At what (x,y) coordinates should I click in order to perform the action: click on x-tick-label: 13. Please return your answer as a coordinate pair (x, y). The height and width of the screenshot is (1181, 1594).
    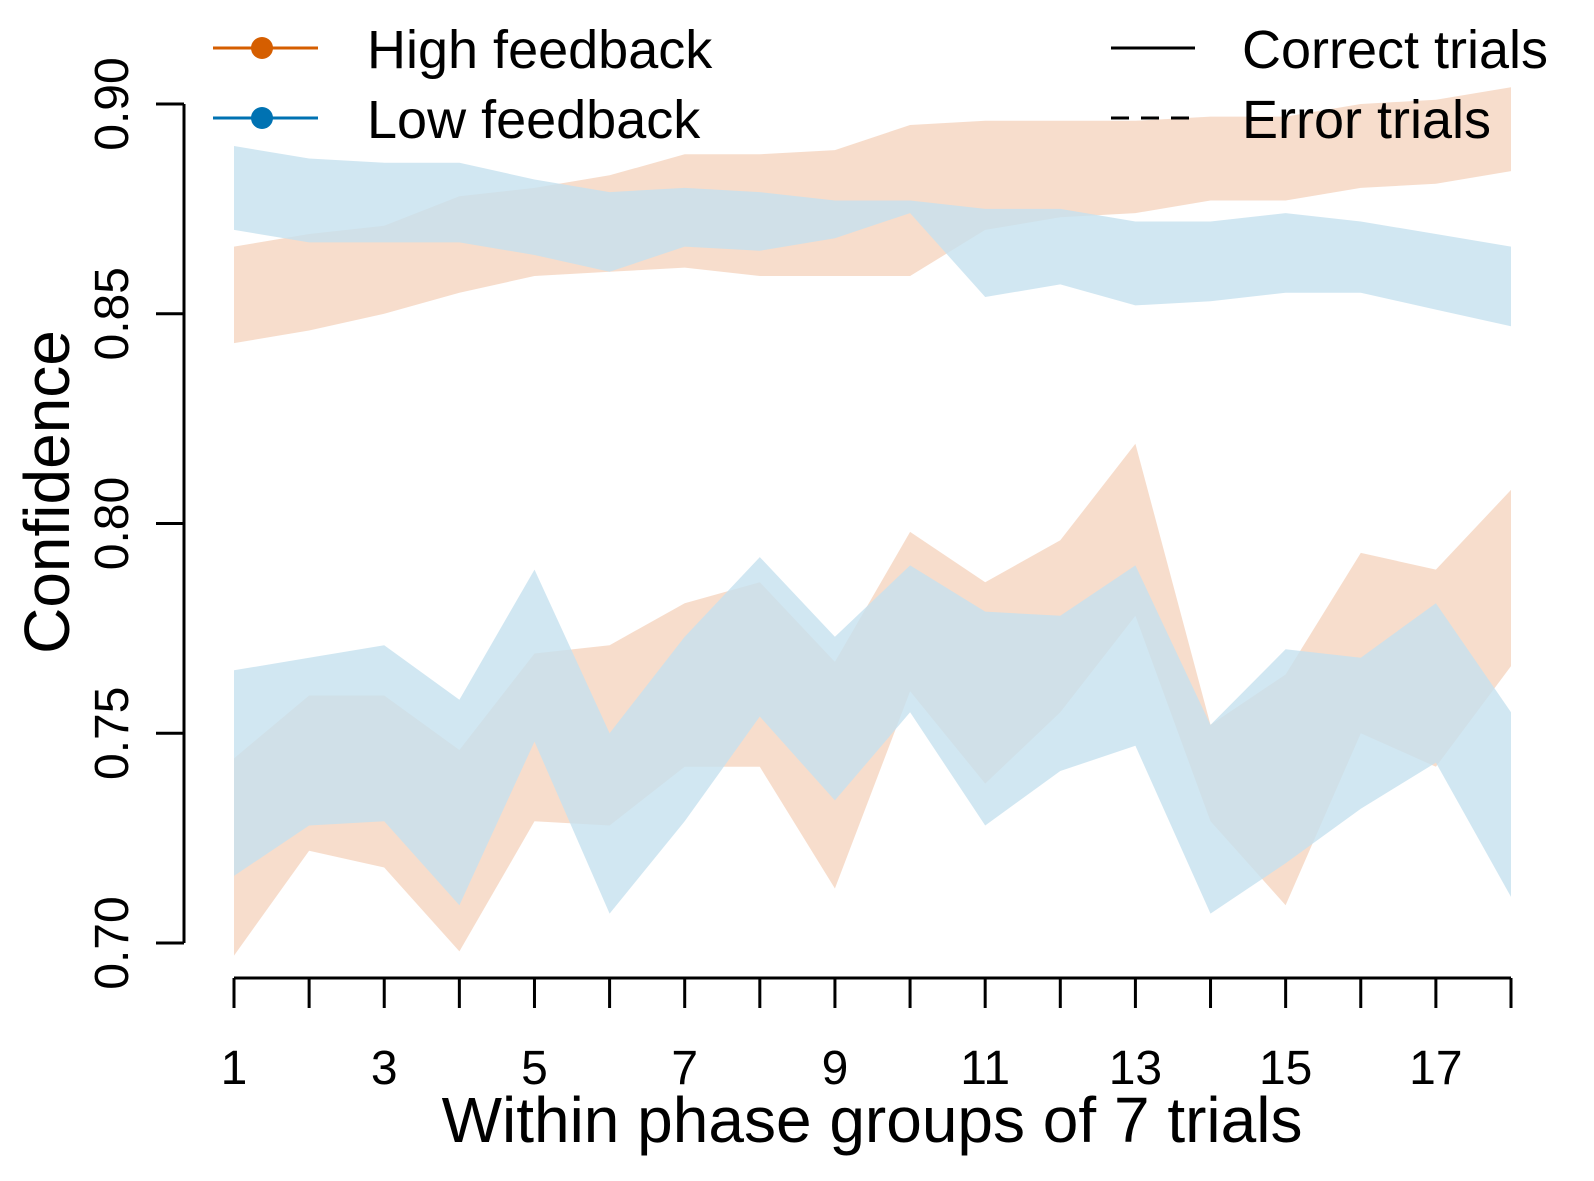
    Looking at the image, I should click on (1135, 1068).